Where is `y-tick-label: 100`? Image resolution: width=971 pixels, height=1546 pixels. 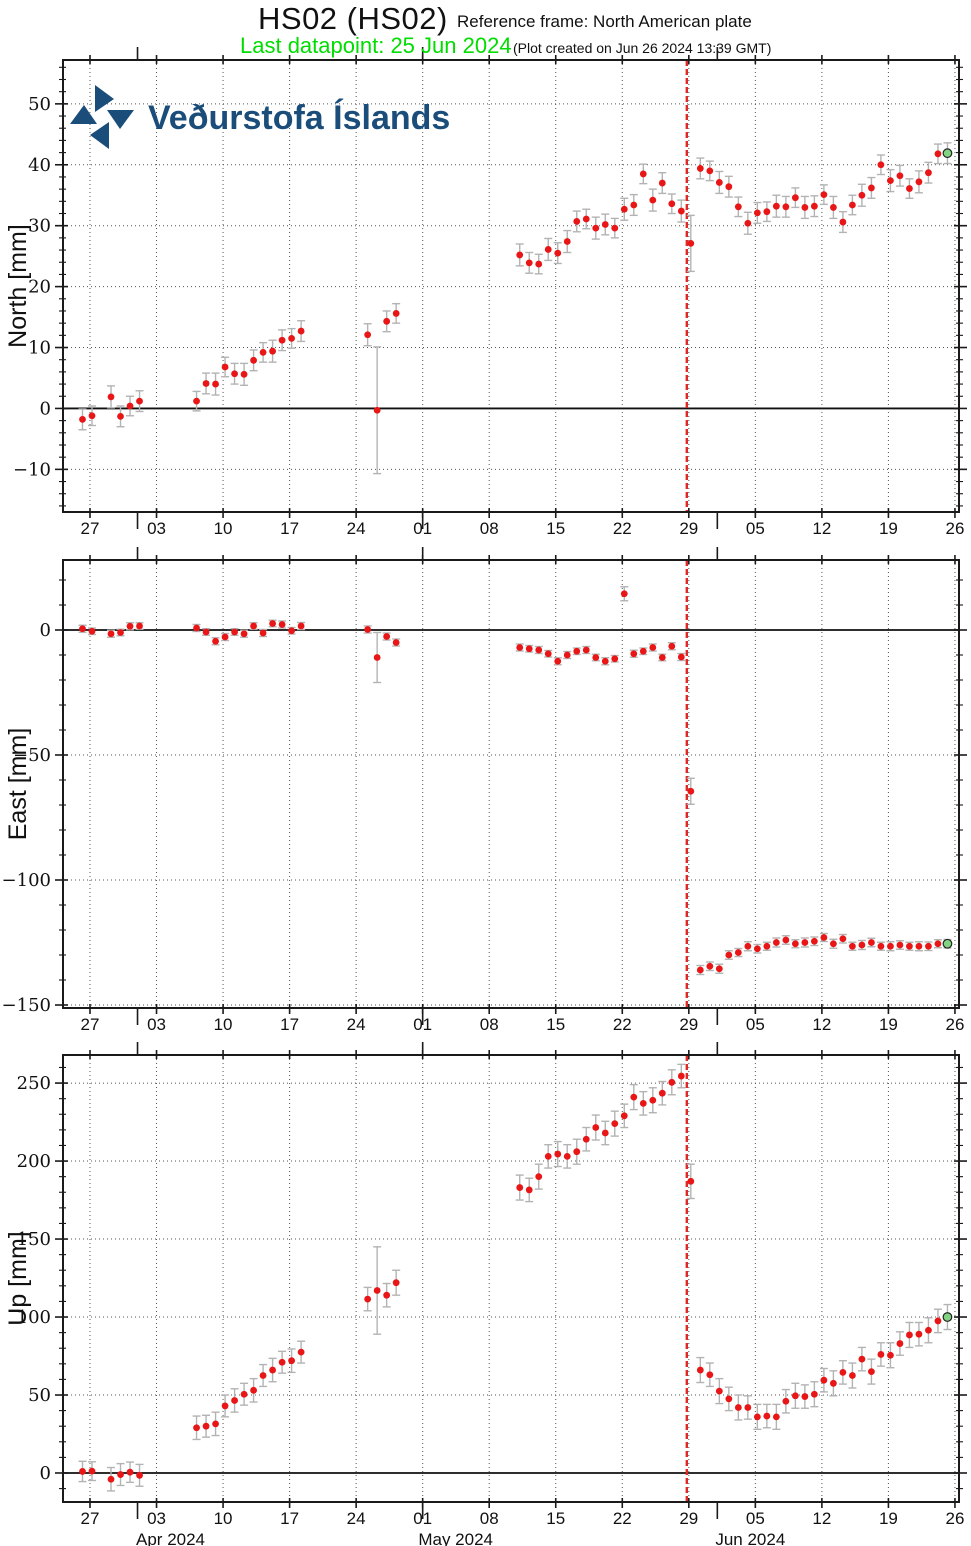 y-tick-label: 100 is located at coordinates (34, 1317).